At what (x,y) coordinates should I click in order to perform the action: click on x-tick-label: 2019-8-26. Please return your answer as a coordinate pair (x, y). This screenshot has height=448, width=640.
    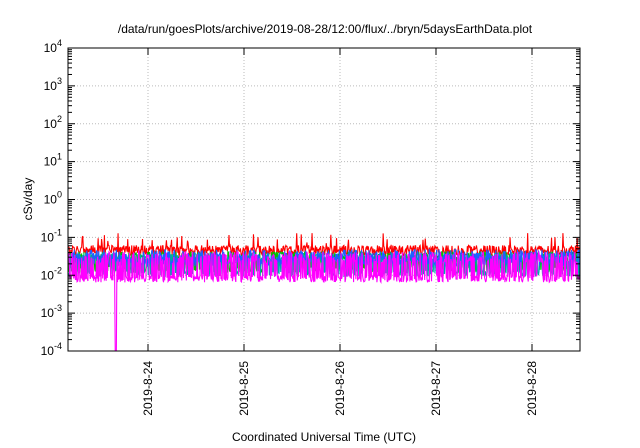
    Looking at the image, I should click on (340, 388).